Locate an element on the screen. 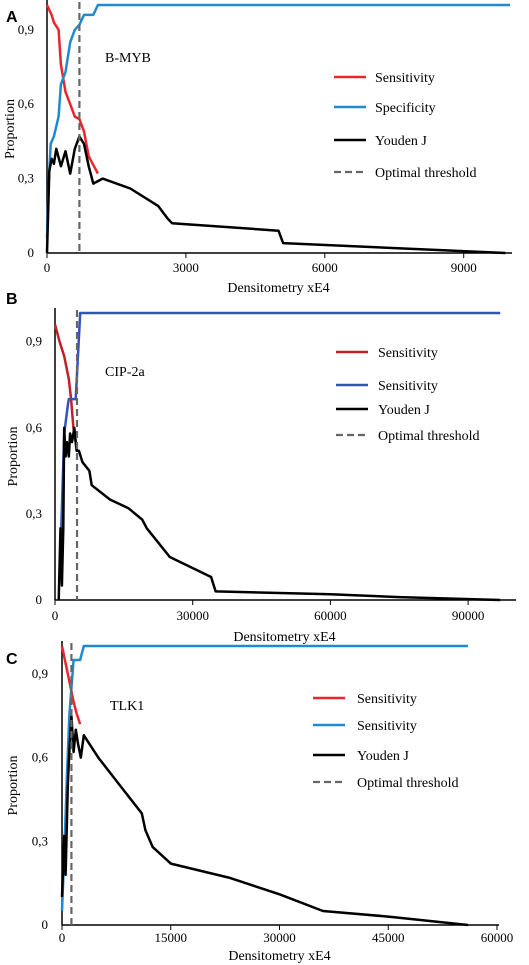 The width and height of the screenshot is (529, 965). x-tick-label: 45000 is located at coordinates (388, 937).